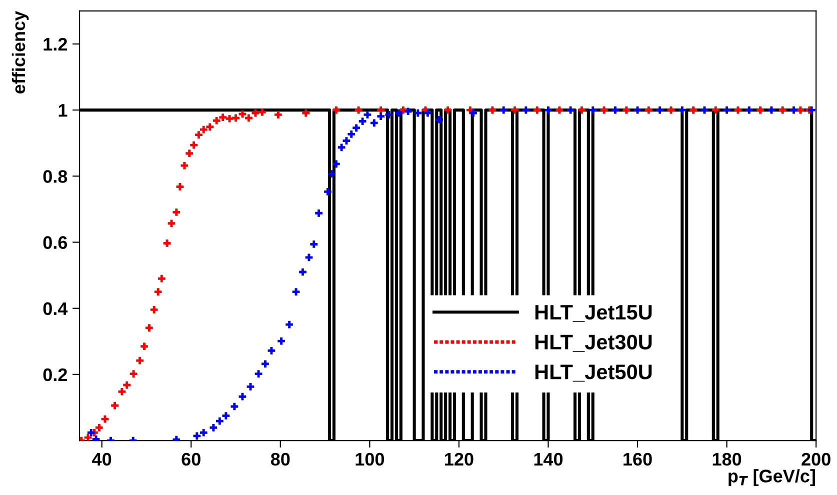 The width and height of the screenshot is (837, 495). I want to click on x-tick-label: 60, so click(191, 459).